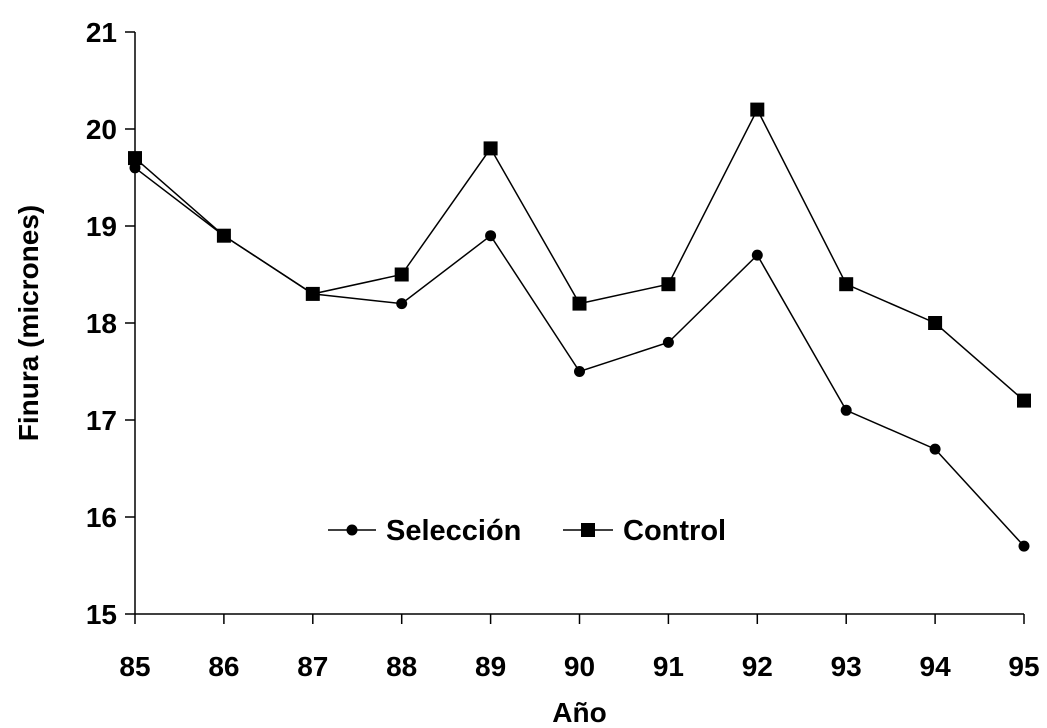 Image resolution: width=1047 pixels, height=728 pixels. What do you see at coordinates (101, 614) in the screenshot?
I see `y-tick-label: 15` at bounding box center [101, 614].